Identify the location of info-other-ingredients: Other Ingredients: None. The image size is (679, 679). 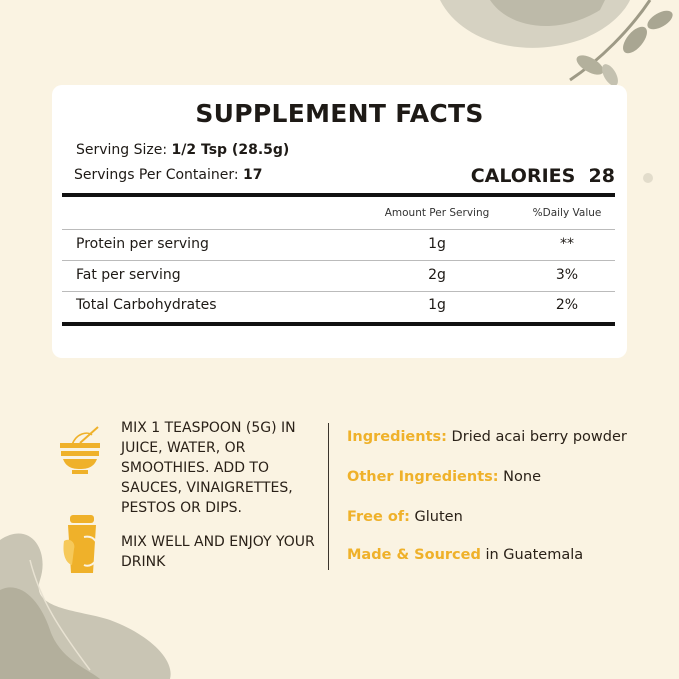
(444, 477).